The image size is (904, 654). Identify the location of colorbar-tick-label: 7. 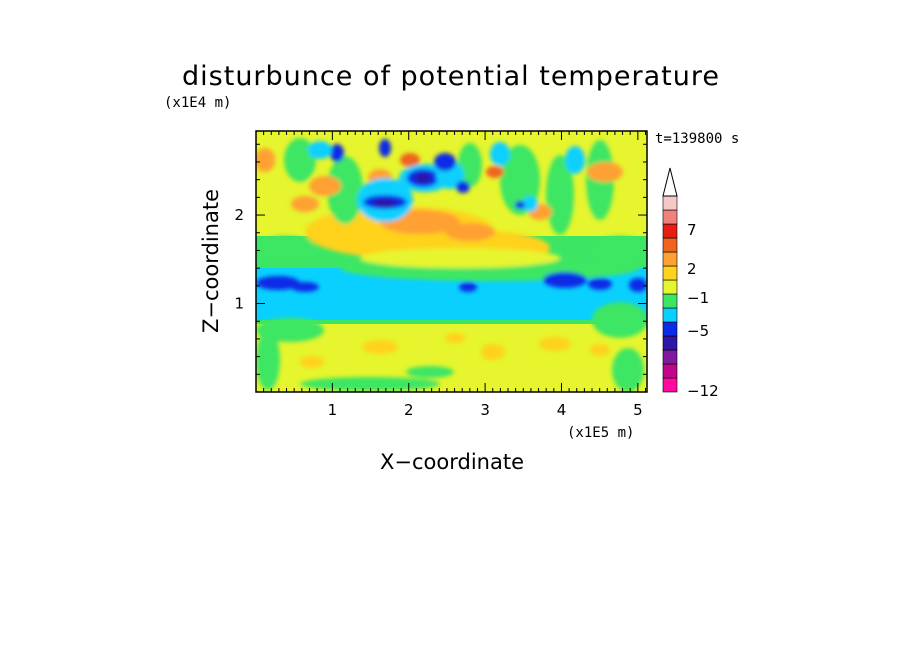
(692, 230).